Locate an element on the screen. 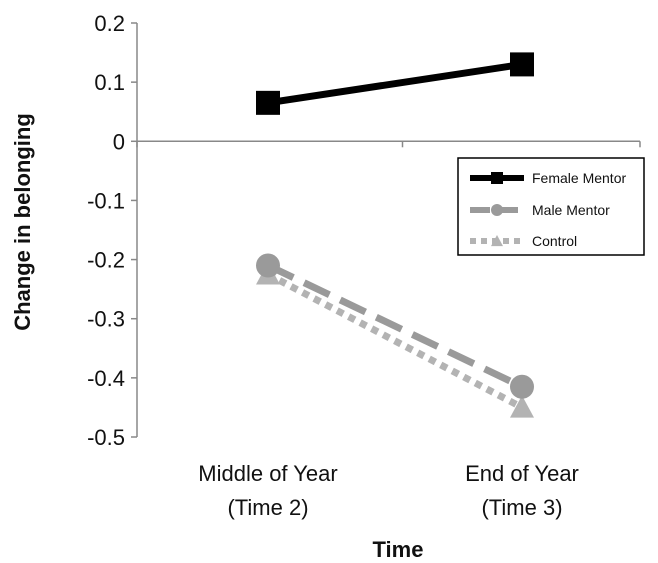  y-tick-label: -0.2 is located at coordinates (106, 260).